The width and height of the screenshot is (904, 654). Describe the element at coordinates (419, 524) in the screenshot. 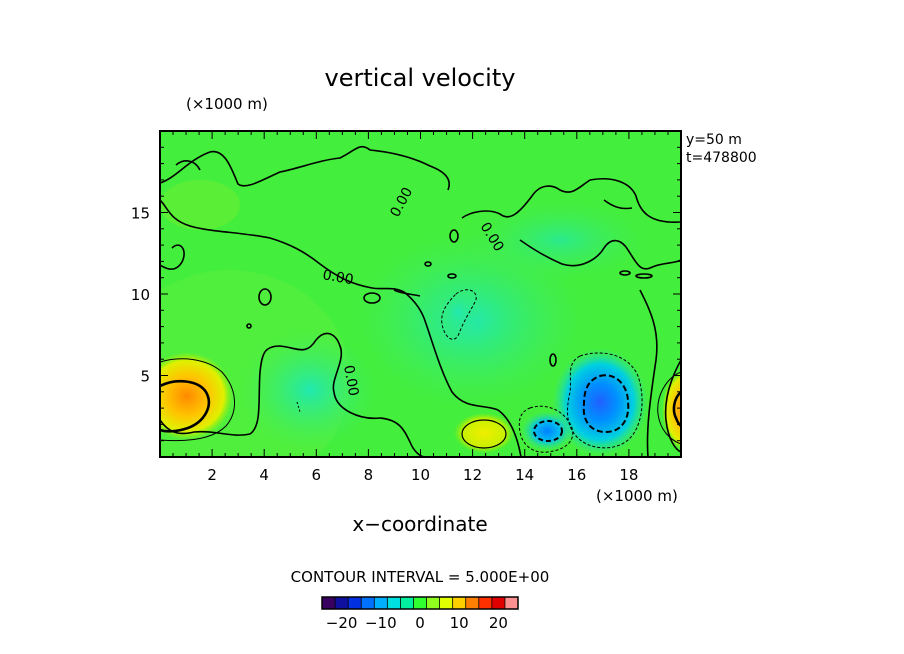

I see `x-axis-label: x−coordinate` at that location.